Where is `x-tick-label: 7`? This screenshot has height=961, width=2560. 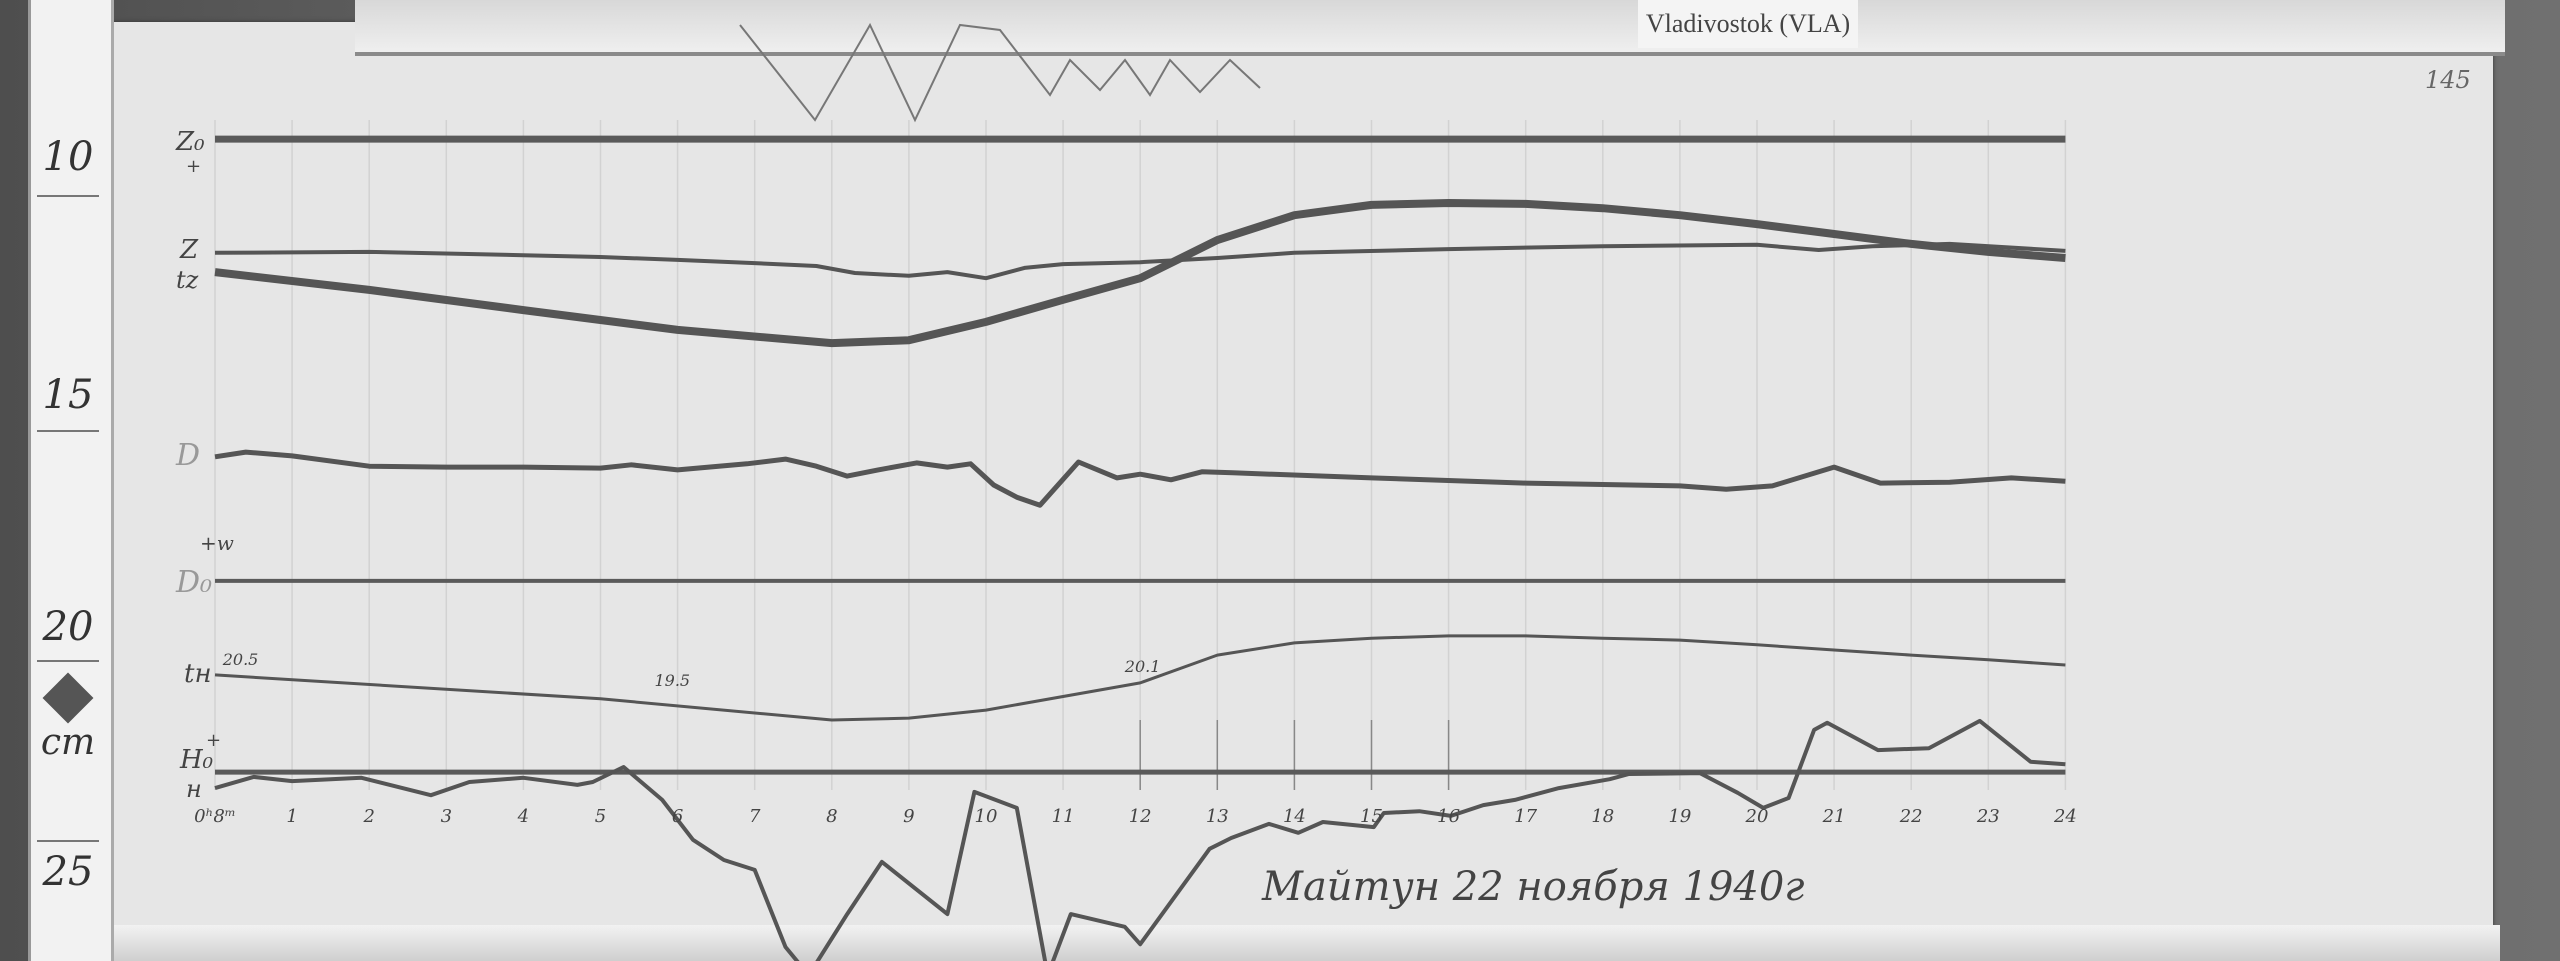 x-tick-label: 7 is located at coordinates (755, 816).